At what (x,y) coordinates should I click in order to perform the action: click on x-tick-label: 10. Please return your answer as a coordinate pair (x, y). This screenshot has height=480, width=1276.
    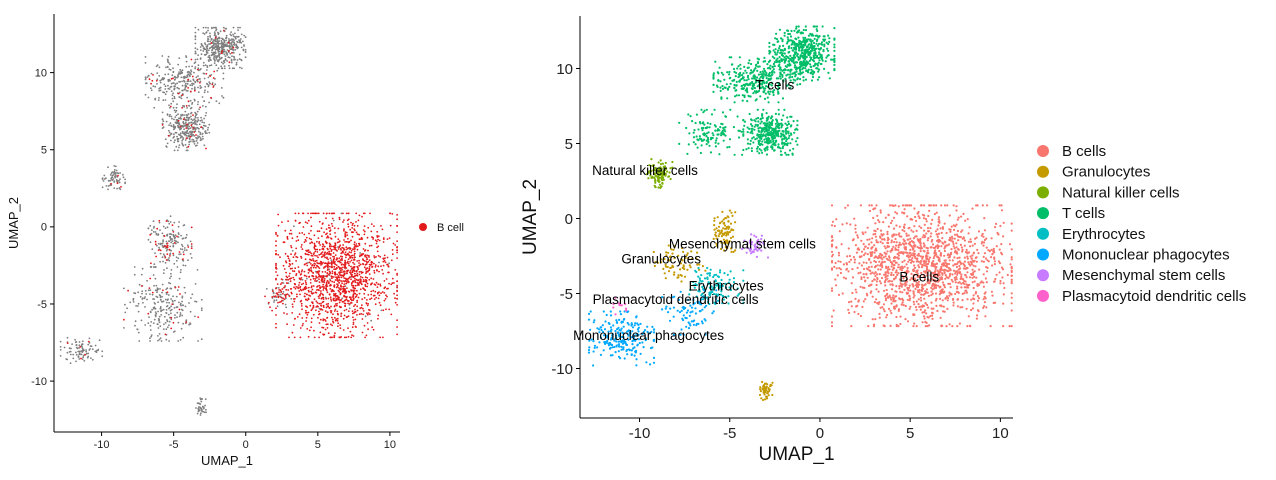
    Looking at the image, I should click on (1000, 433).